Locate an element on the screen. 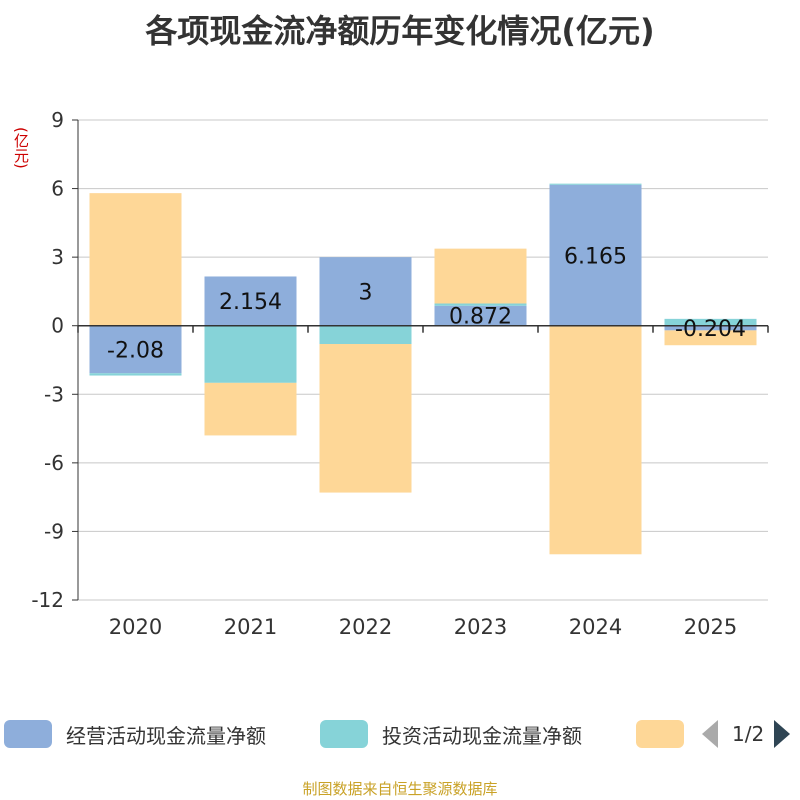 The width and height of the screenshot is (800, 800). bar-investing-2021 is located at coordinates (250, 354).